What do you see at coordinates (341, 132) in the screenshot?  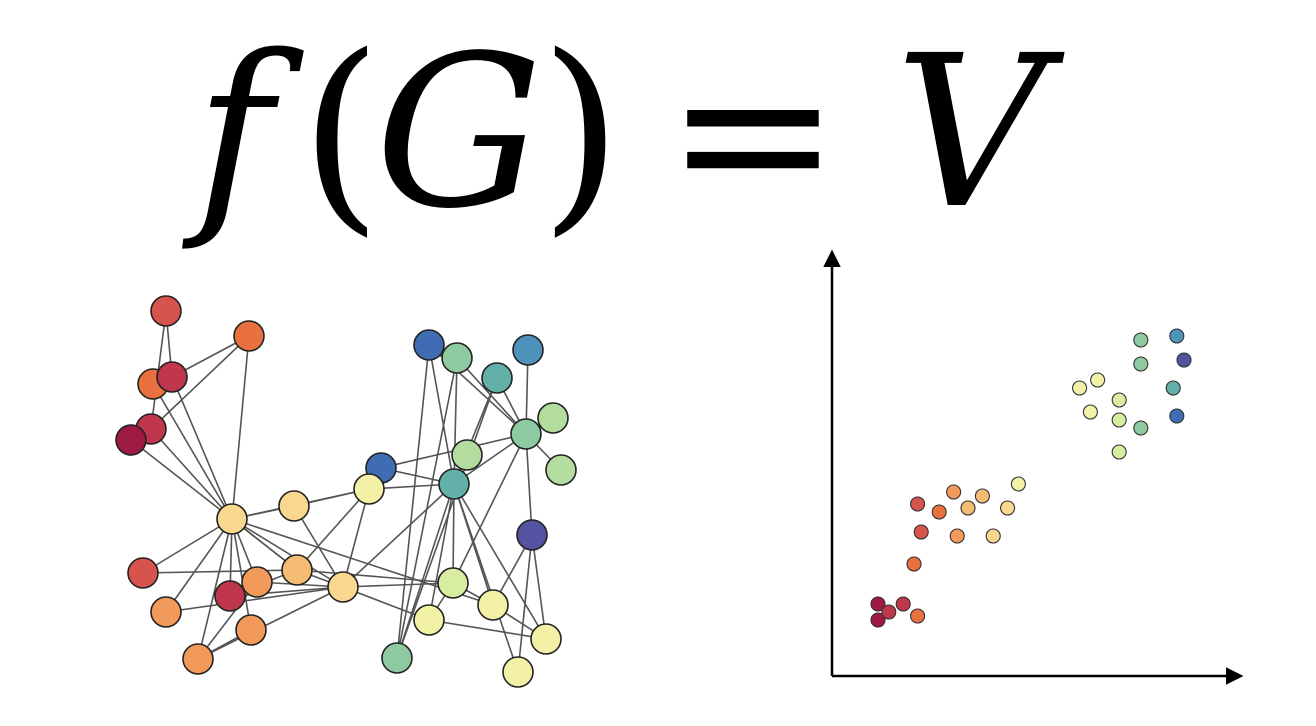 I see `formula-left-paren: (` at bounding box center [341, 132].